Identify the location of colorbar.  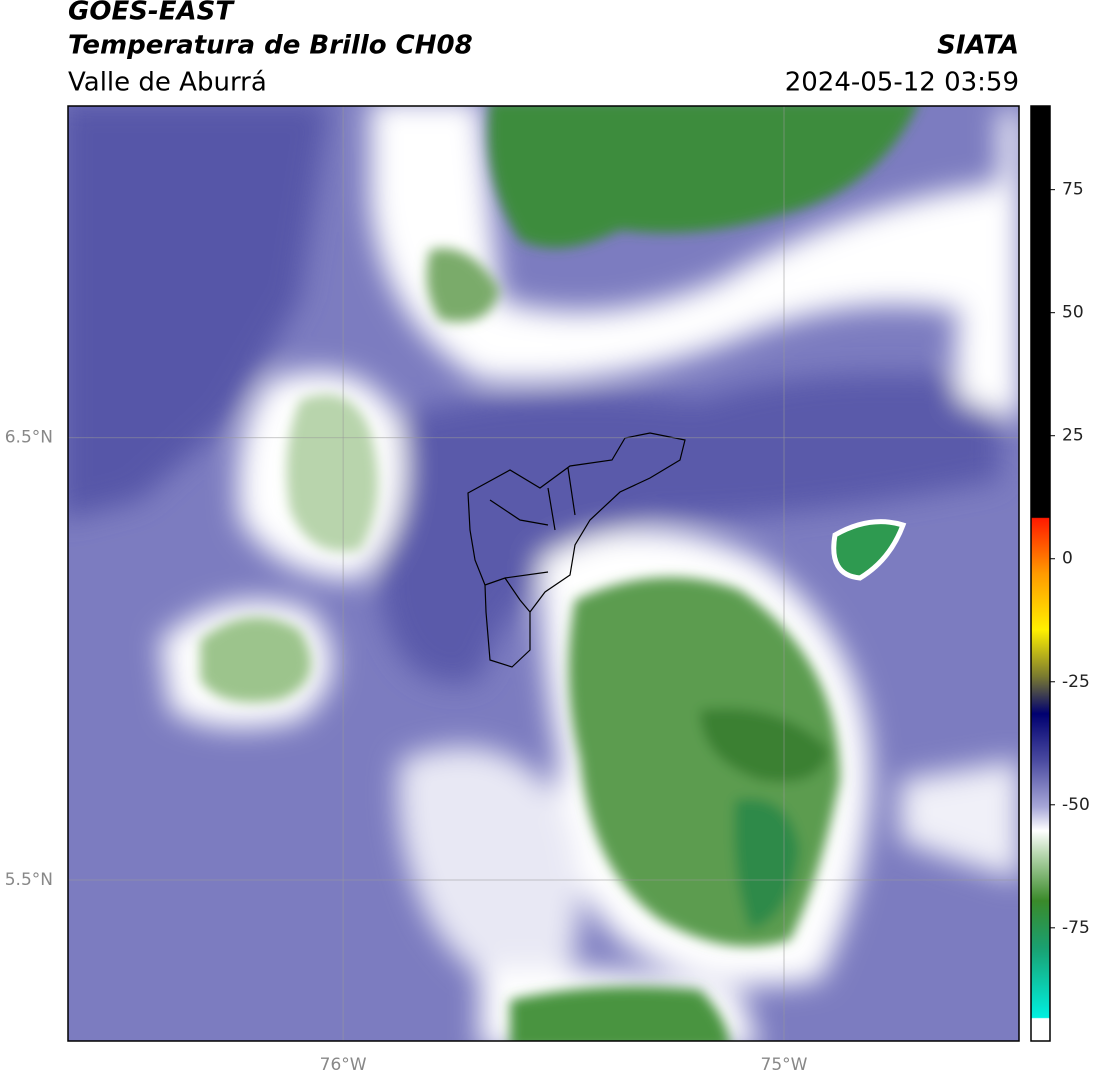
(1040, 573).